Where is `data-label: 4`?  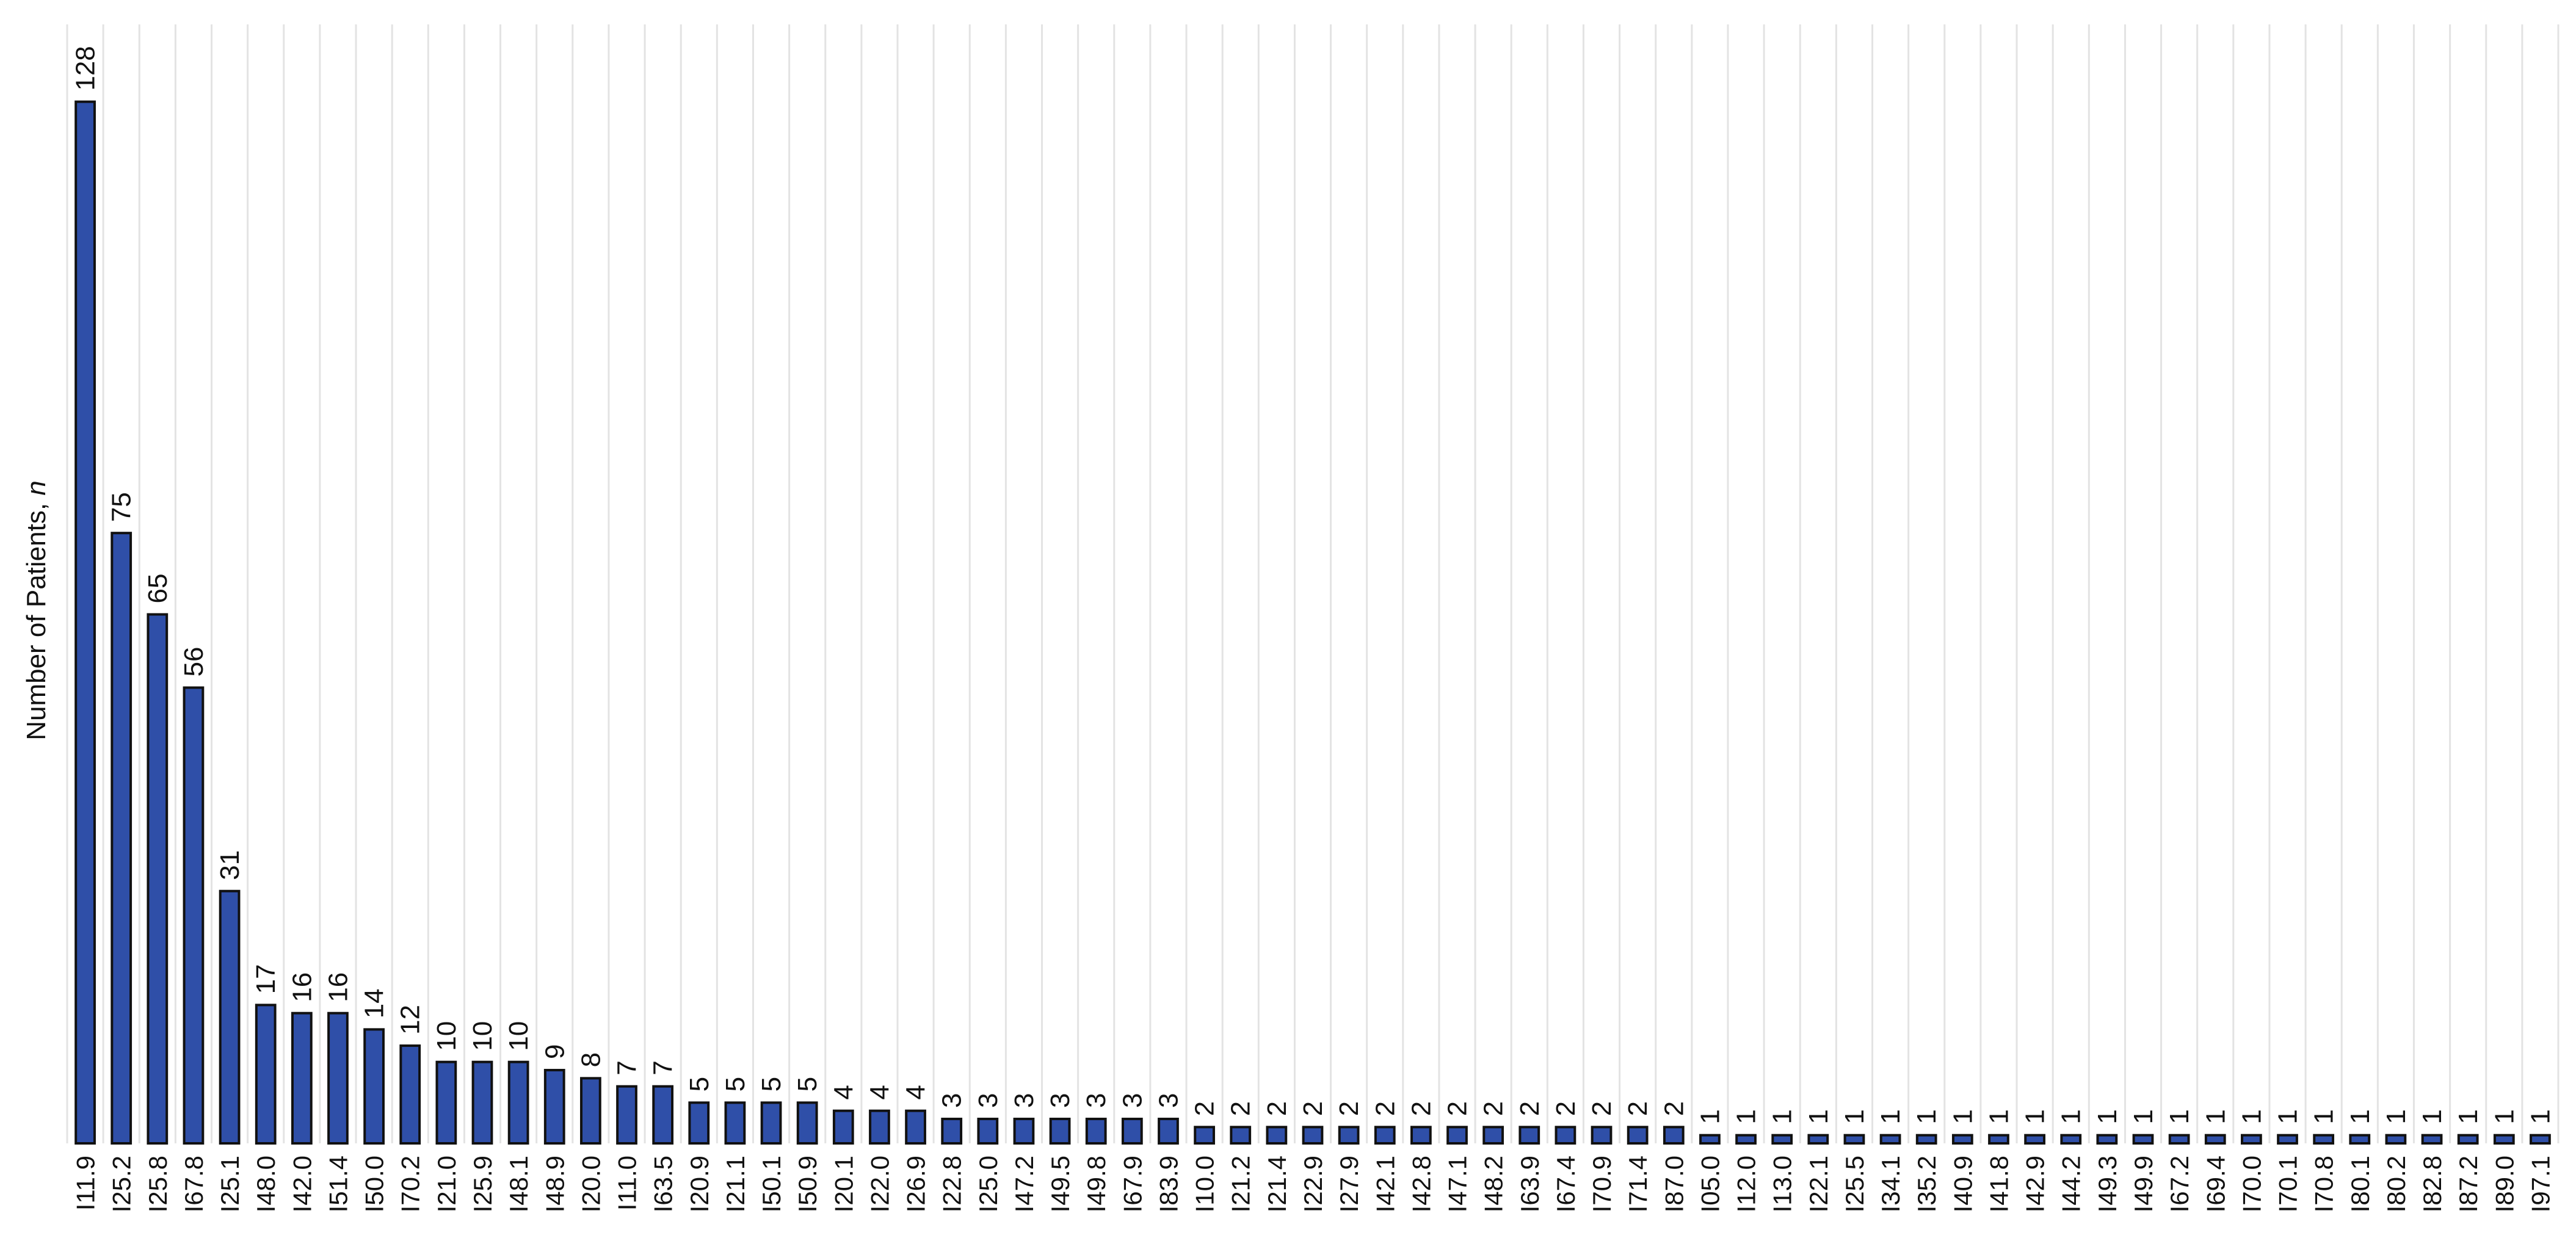
data-label: 4 is located at coordinates (879, 1092).